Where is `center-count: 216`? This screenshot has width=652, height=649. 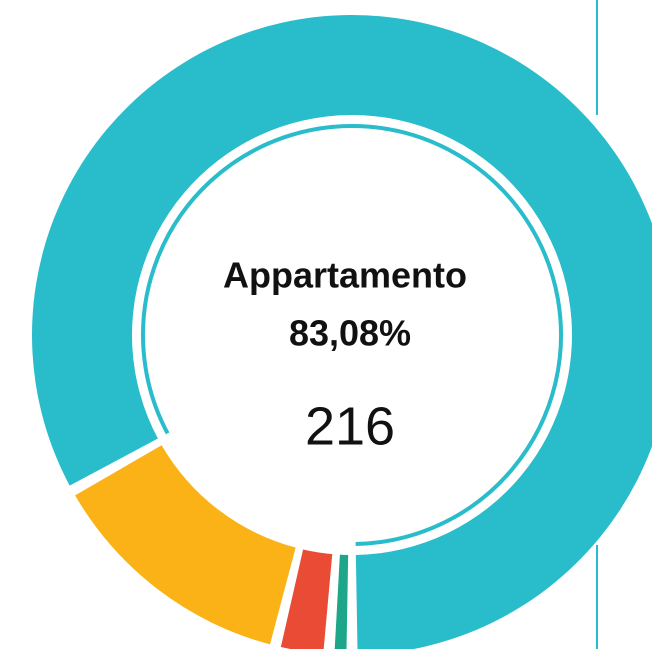
center-count: 216 is located at coordinates (350, 426).